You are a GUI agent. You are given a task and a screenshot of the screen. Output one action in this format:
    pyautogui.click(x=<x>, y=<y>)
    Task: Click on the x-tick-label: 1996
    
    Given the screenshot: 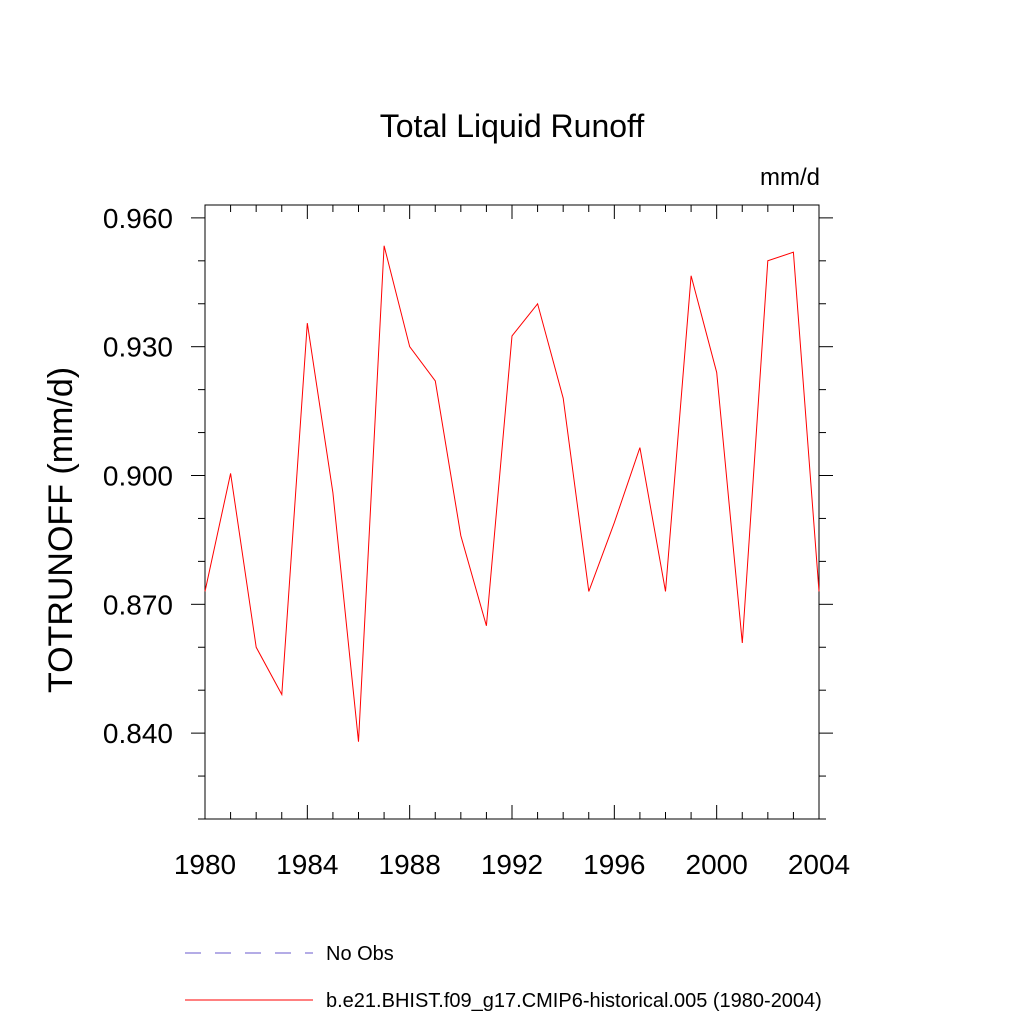 What is the action you would take?
    pyautogui.click(x=614, y=864)
    